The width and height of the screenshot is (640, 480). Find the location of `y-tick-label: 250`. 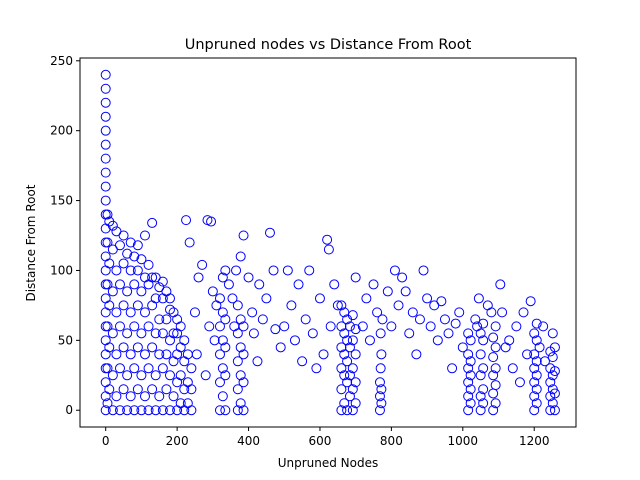

y-tick-label: 250 is located at coordinates (61, 61).